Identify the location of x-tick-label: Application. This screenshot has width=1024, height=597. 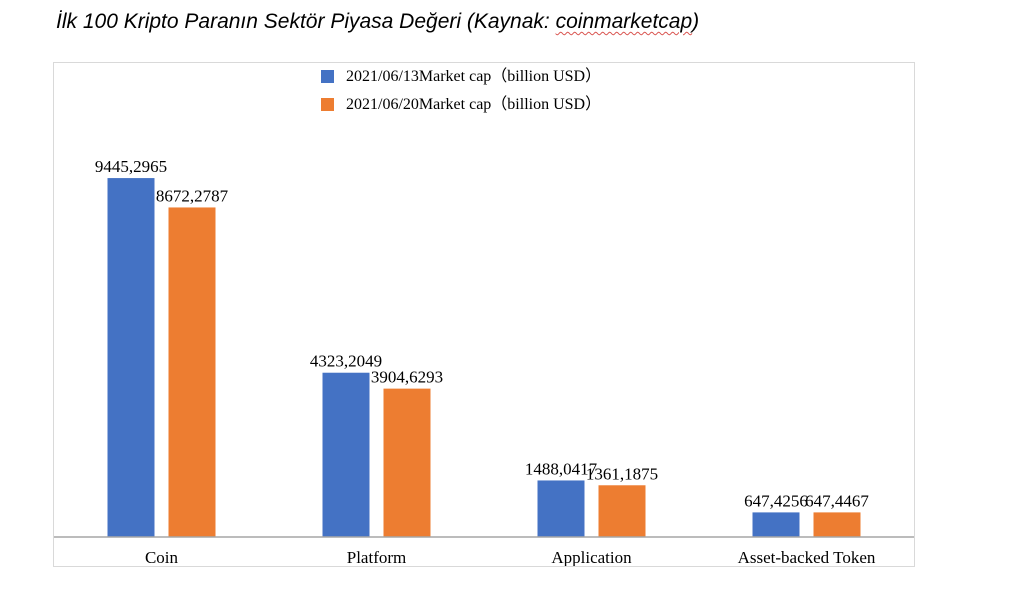
(591, 557).